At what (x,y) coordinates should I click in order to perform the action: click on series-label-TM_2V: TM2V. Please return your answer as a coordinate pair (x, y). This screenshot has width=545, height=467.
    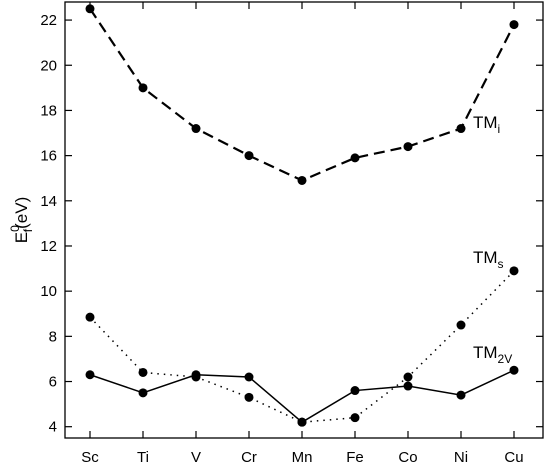
    Looking at the image, I should click on (492, 354).